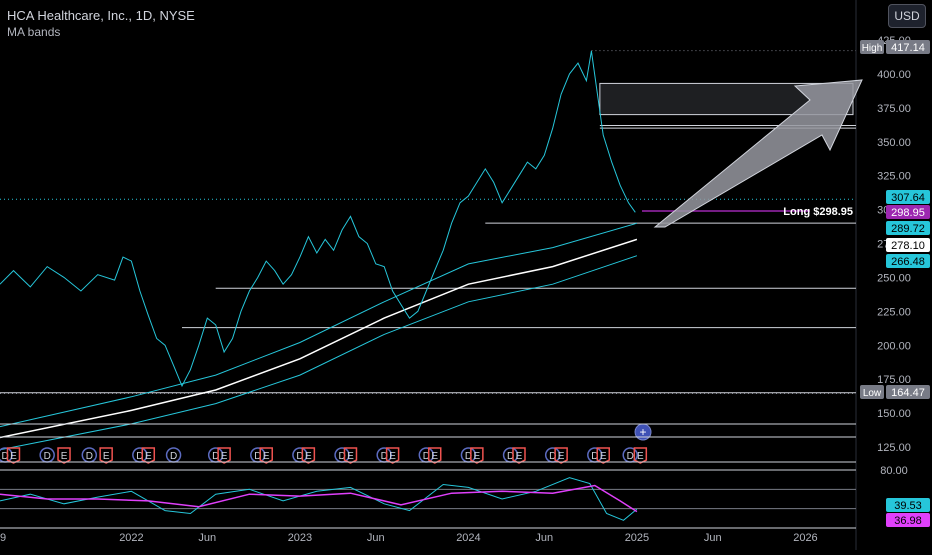 The width and height of the screenshot is (932, 555). I want to click on x-tick-label: 2024, so click(468, 538).